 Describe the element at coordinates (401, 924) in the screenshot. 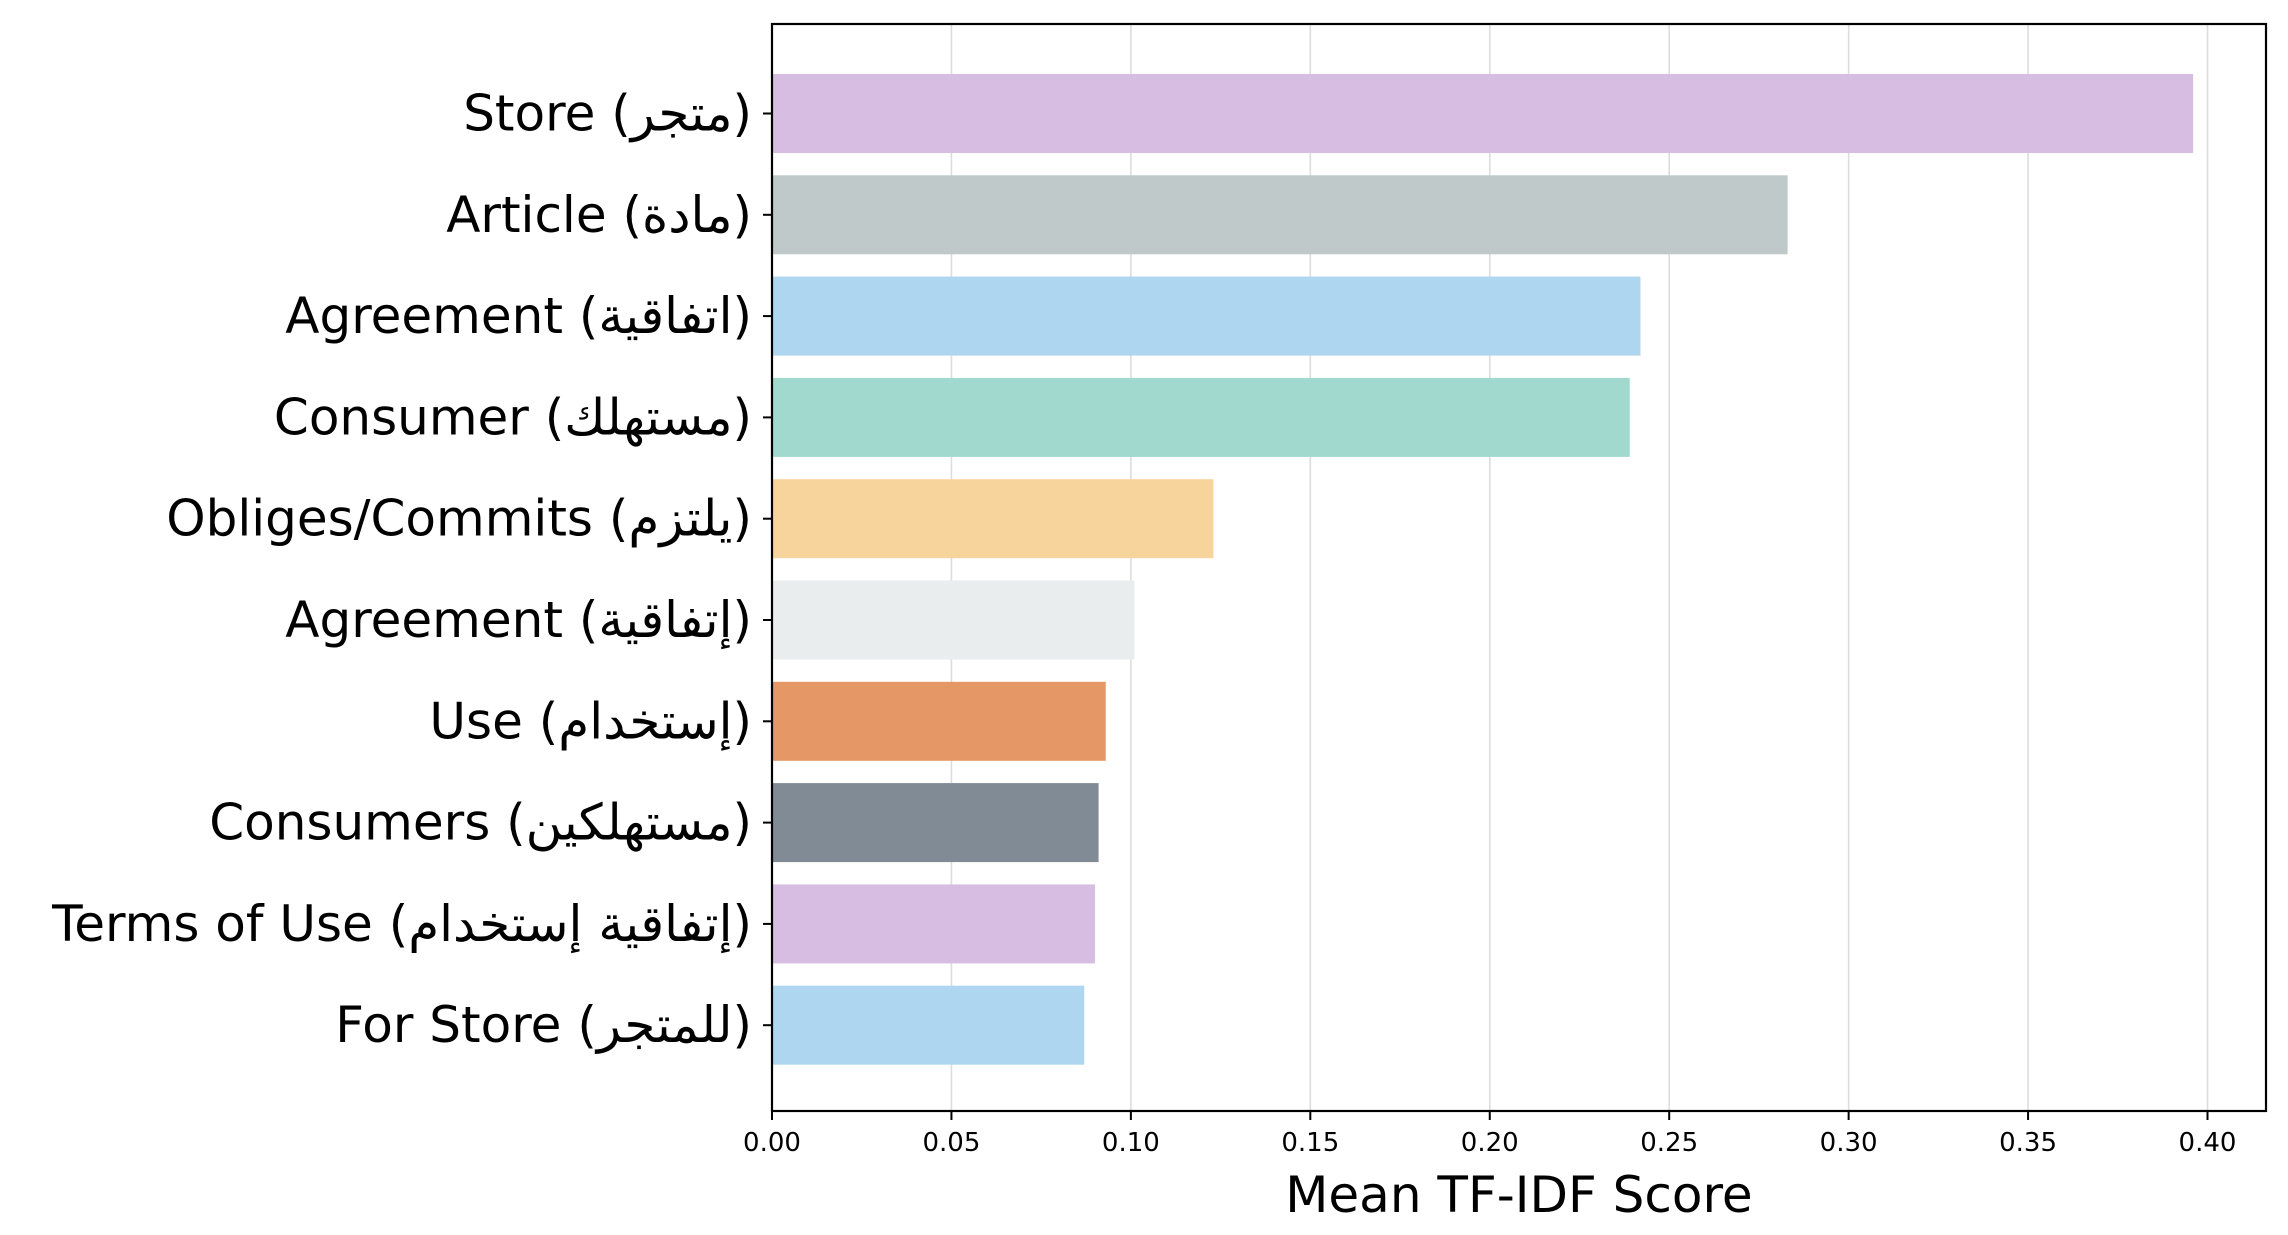

I see `category-label: Terms of Use (إتفاقية إستخدام)` at that location.